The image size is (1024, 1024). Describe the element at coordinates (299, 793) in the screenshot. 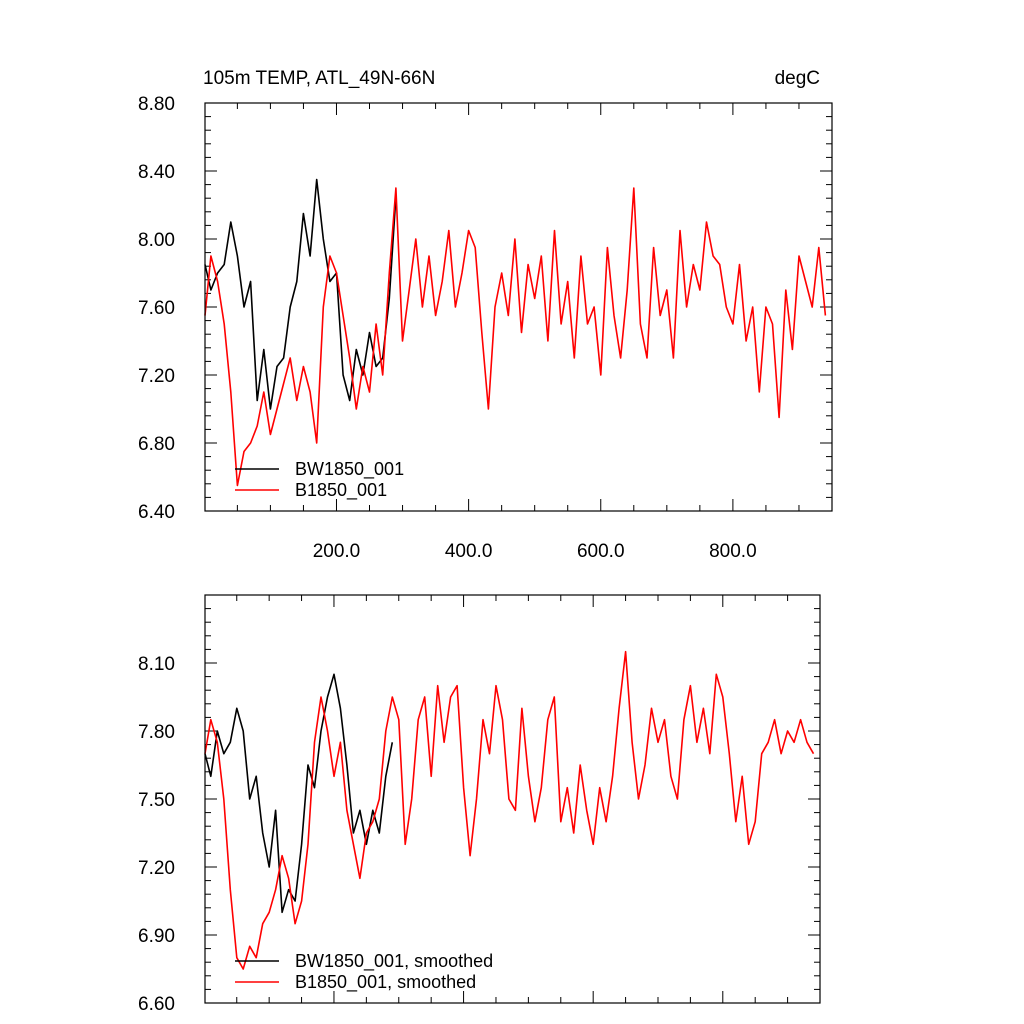

I see `series-line-bw1850-001-smoothed` at that location.